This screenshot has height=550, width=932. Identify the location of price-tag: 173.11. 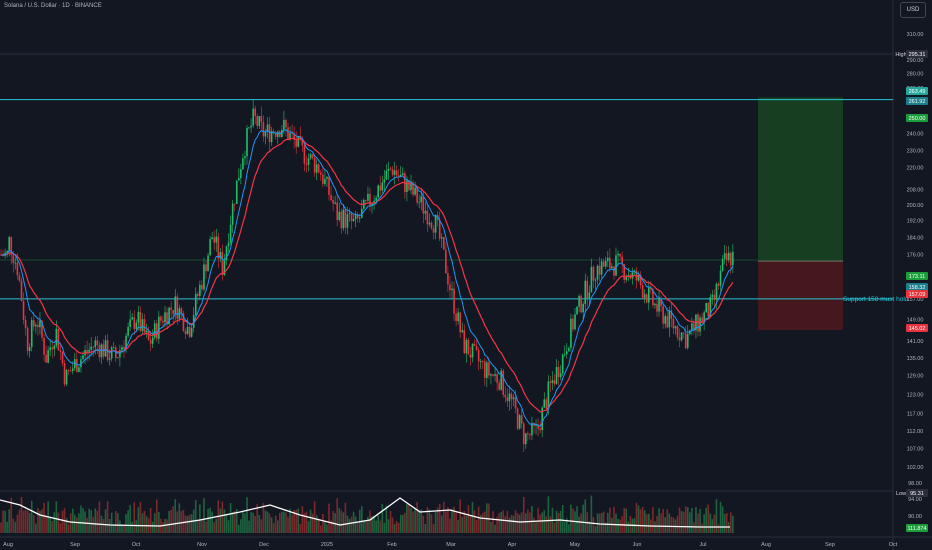
(917, 277).